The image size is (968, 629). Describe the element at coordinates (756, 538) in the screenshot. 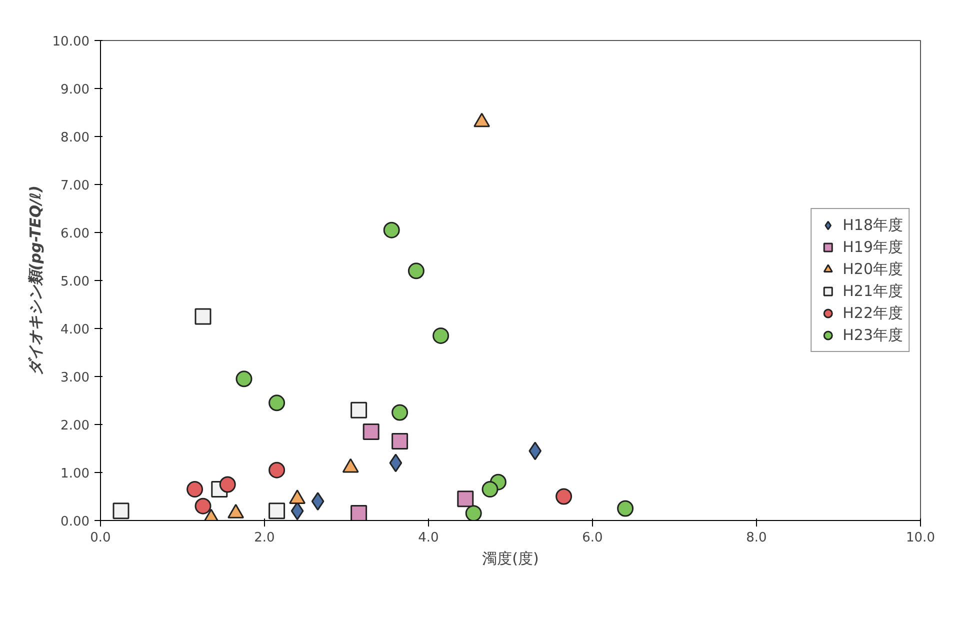

I see `x-tick-label: 8.0` at that location.